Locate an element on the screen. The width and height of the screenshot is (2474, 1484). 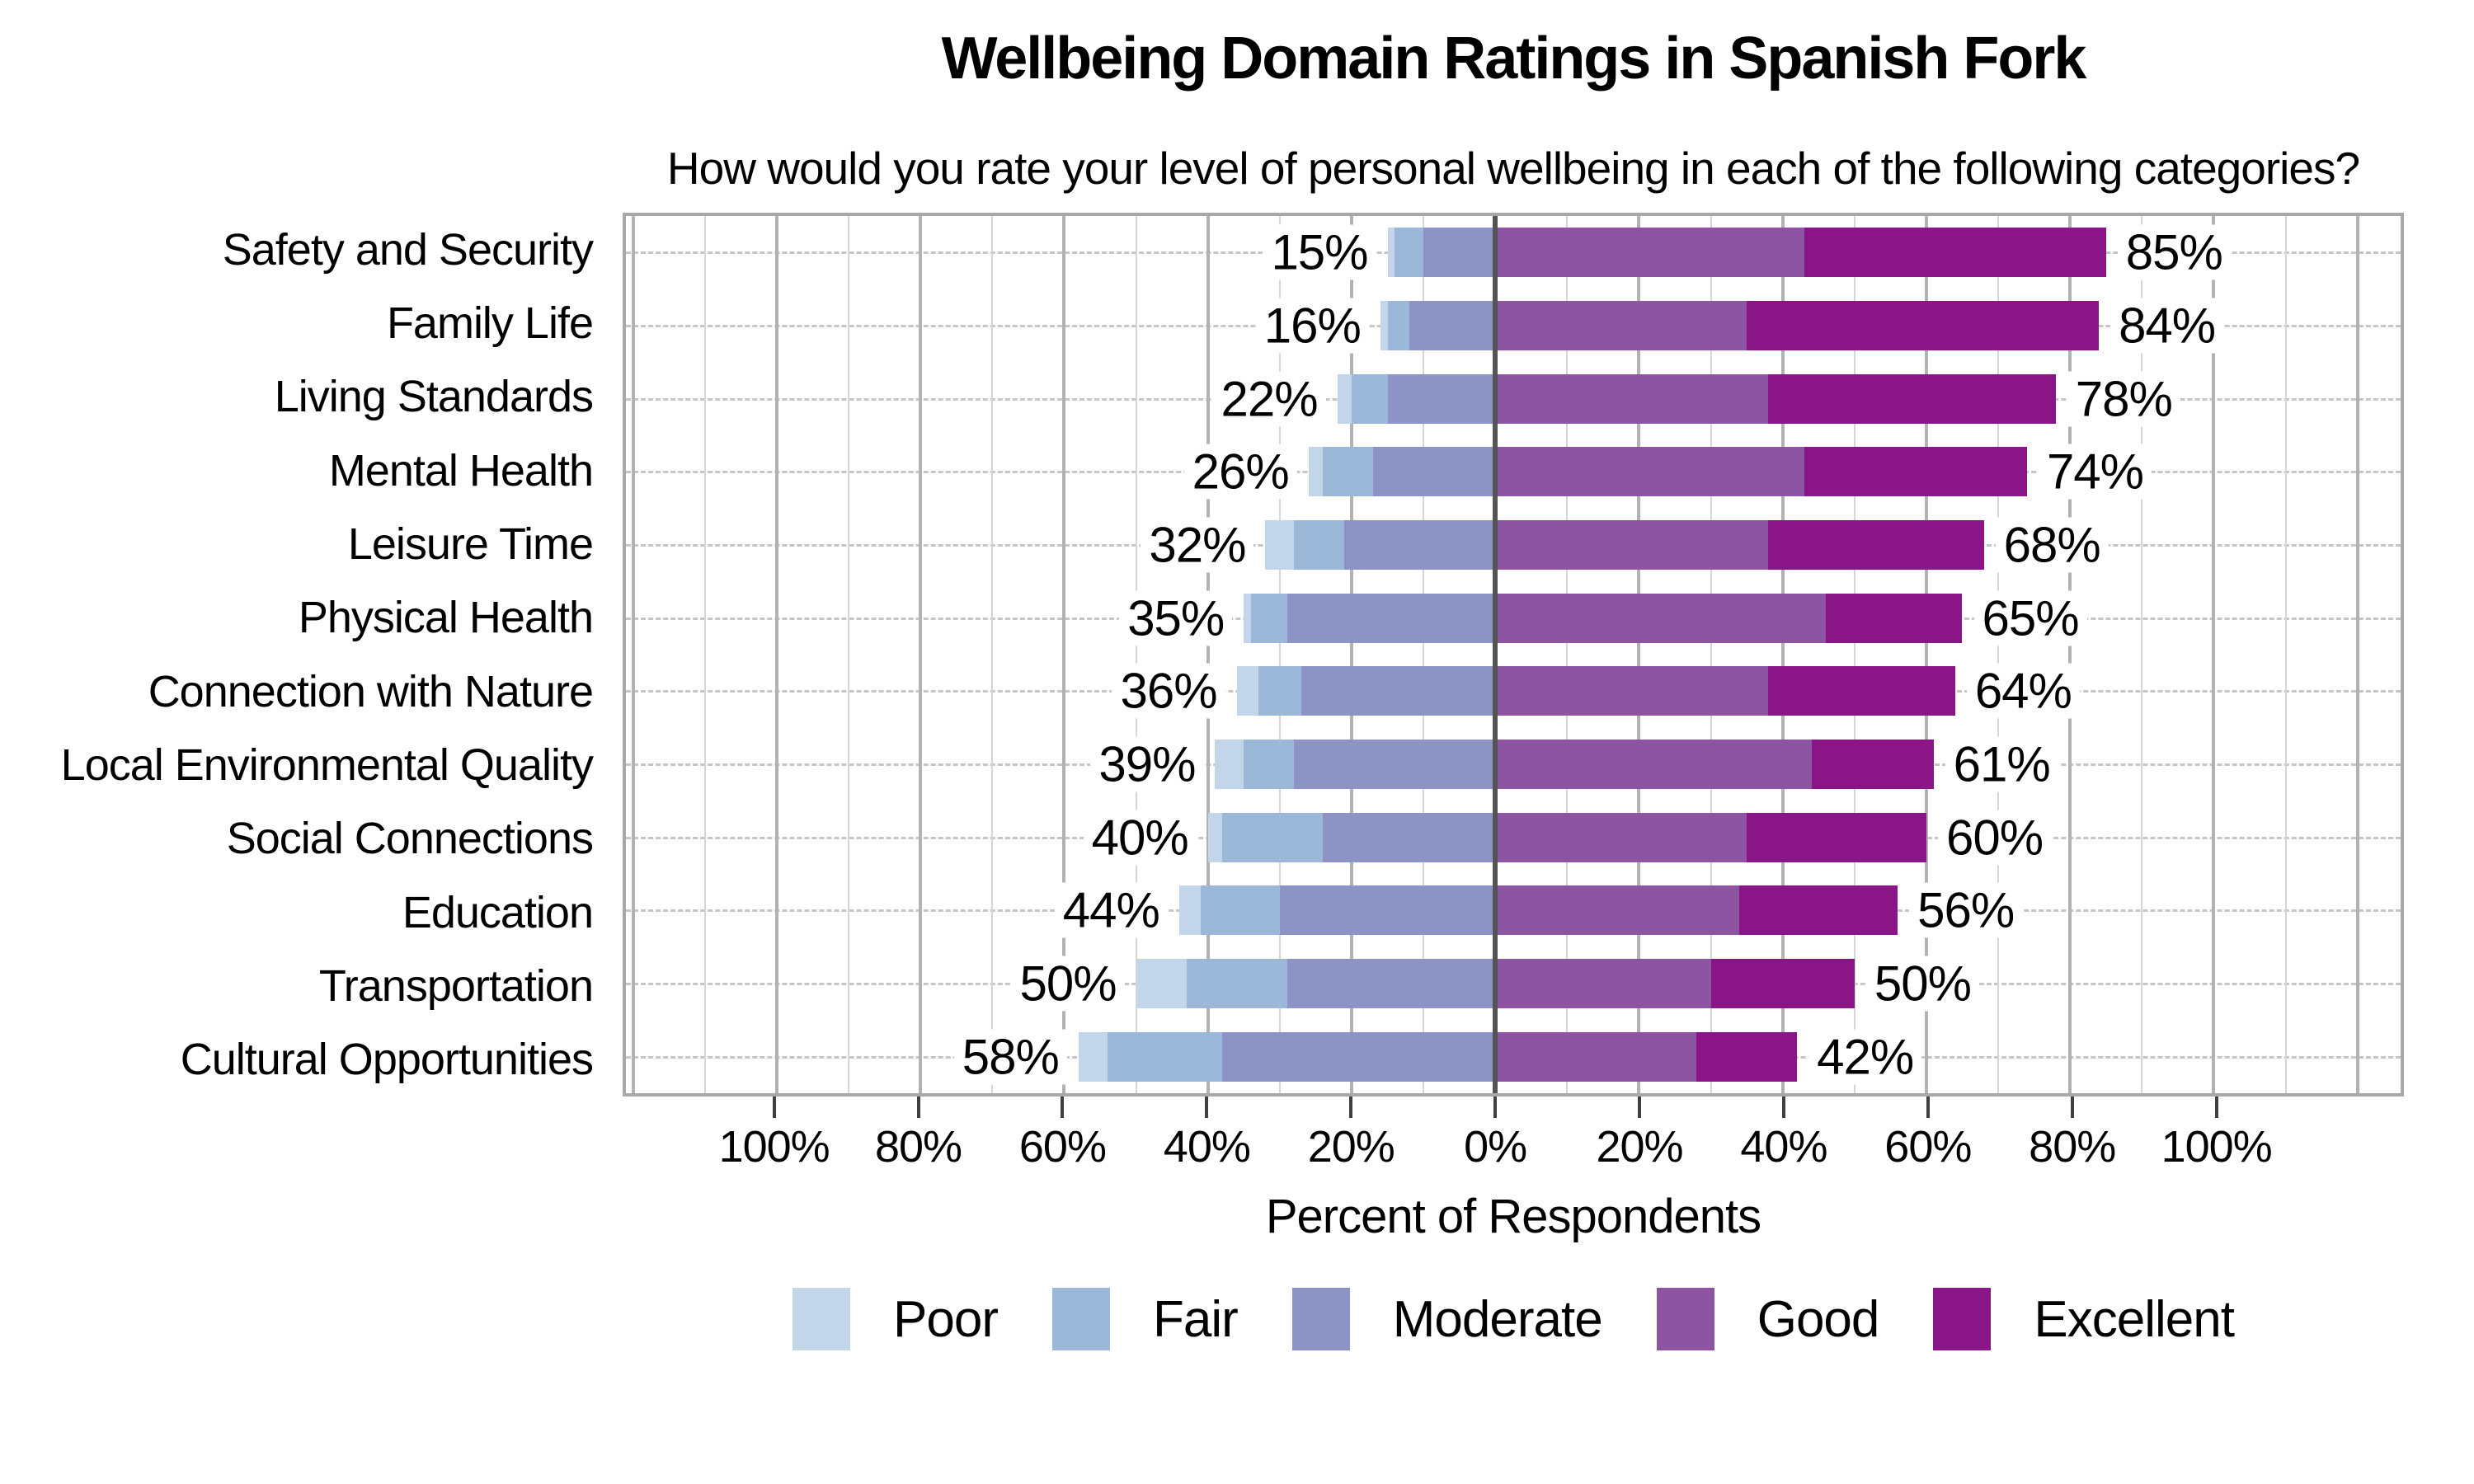
left-total-label: 40% is located at coordinates (1140, 838).